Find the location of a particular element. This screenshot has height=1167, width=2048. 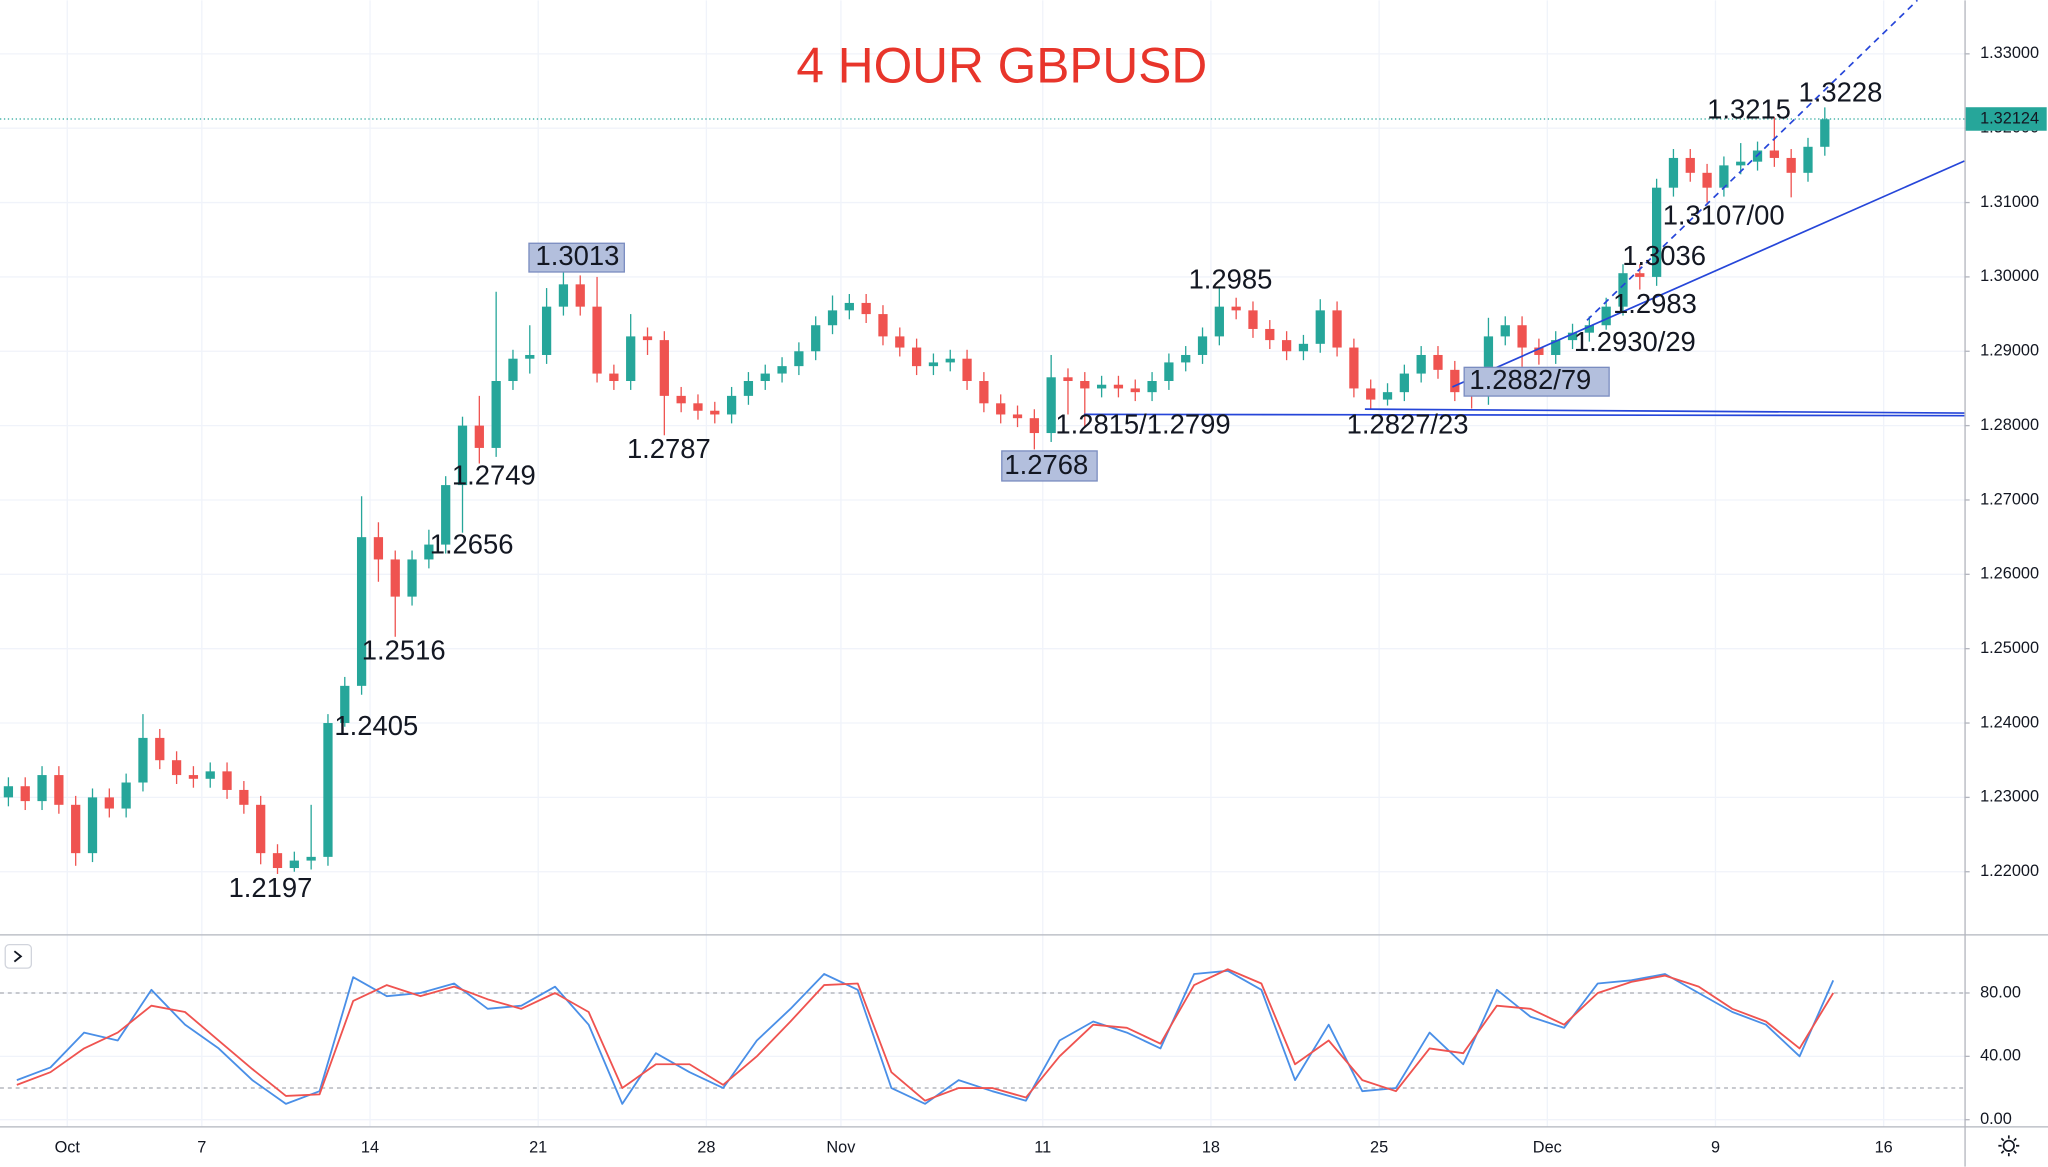

x-tick-label: 28 is located at coordinates (706, 1148).